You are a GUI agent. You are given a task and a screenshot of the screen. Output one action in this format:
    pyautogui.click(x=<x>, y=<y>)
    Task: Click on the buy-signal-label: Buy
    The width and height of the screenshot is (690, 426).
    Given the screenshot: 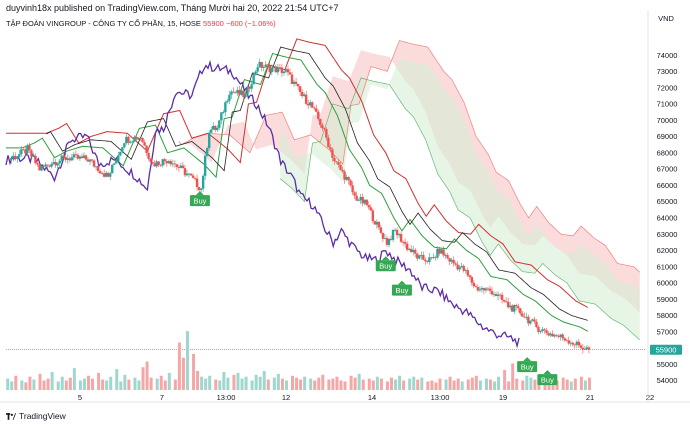 What is the action you would take?
    pyautogui.click(x=401, y=290)
    